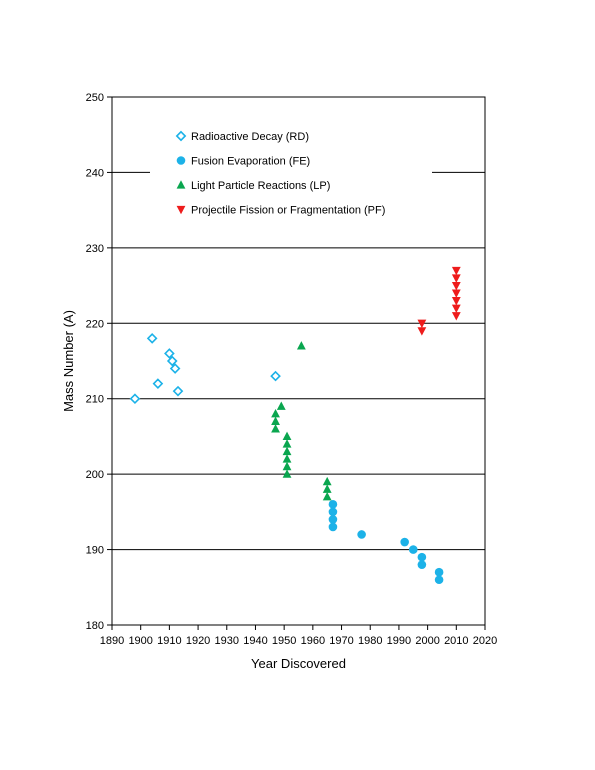  Describe the element at coordinates (456, 641) in the screenshot. I see `x-tick-label: 2010` at that location.